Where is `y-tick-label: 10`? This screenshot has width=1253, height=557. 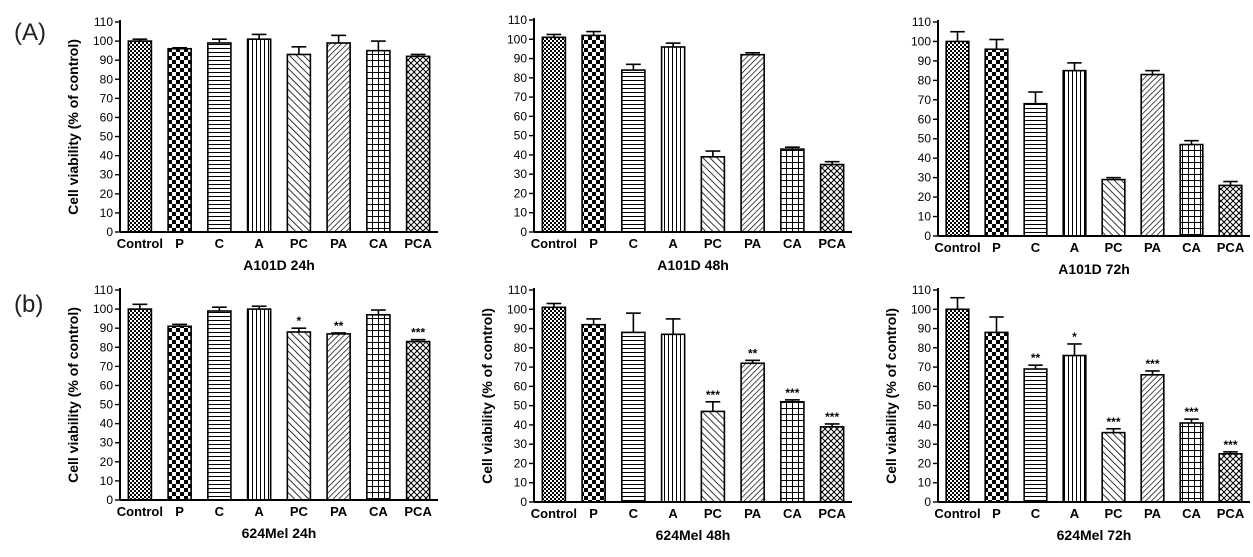
y-tick-label: 10 is located at coordinates (107, 481).